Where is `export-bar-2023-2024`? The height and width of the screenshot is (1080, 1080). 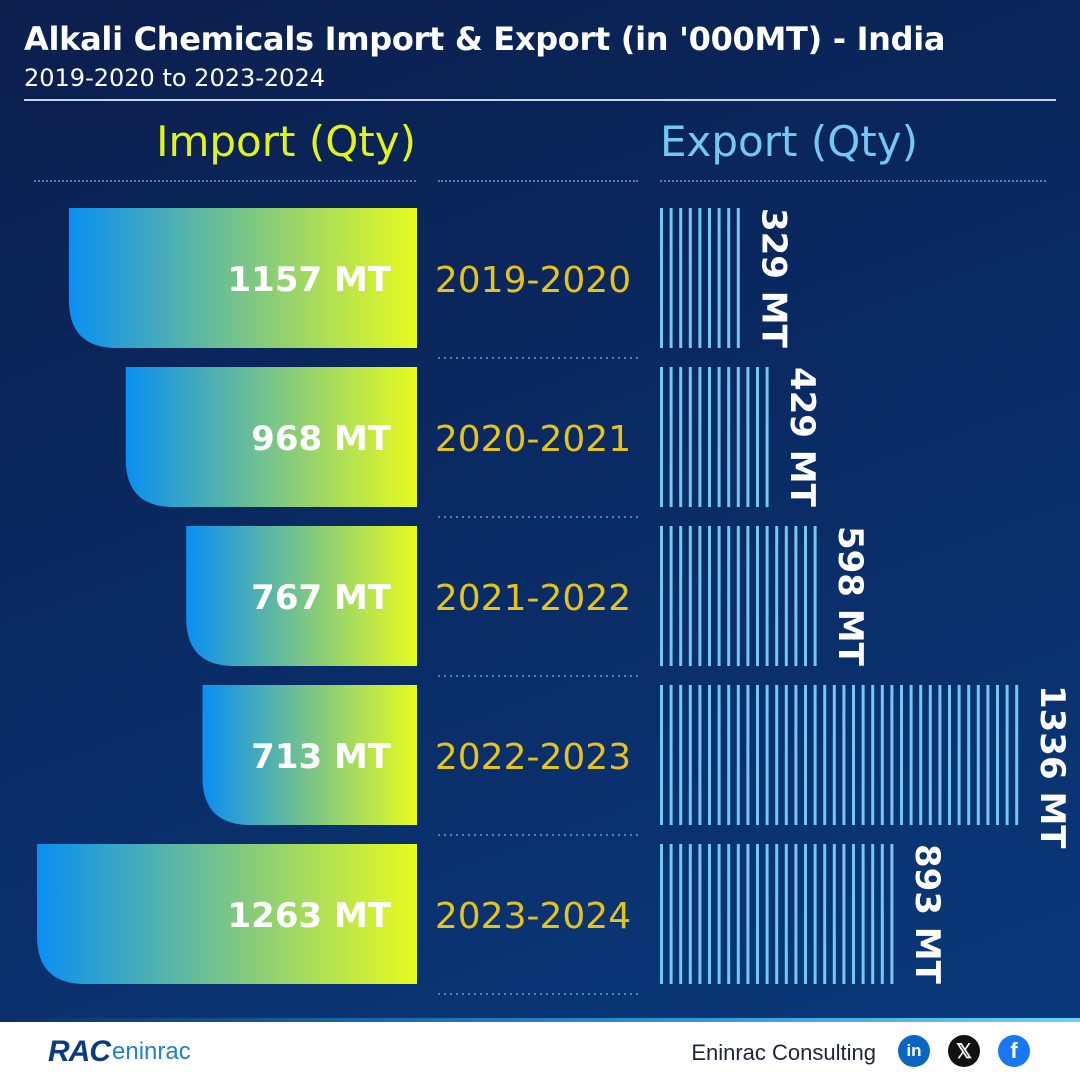
export-bar-2023-2024 is located at coordinates (777, 914).